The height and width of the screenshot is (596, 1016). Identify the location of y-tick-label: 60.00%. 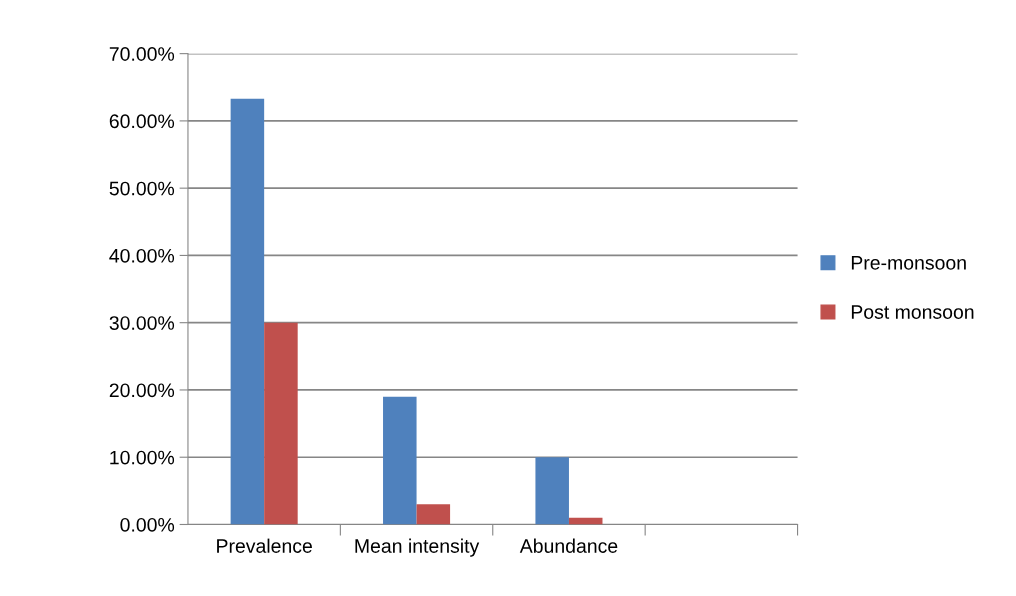
(142, 121).